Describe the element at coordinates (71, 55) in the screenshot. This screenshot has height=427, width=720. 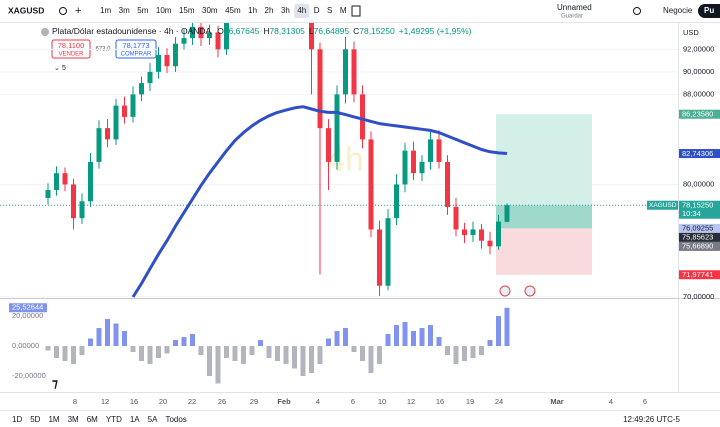
I see `sell-label: VENDER` at that location.